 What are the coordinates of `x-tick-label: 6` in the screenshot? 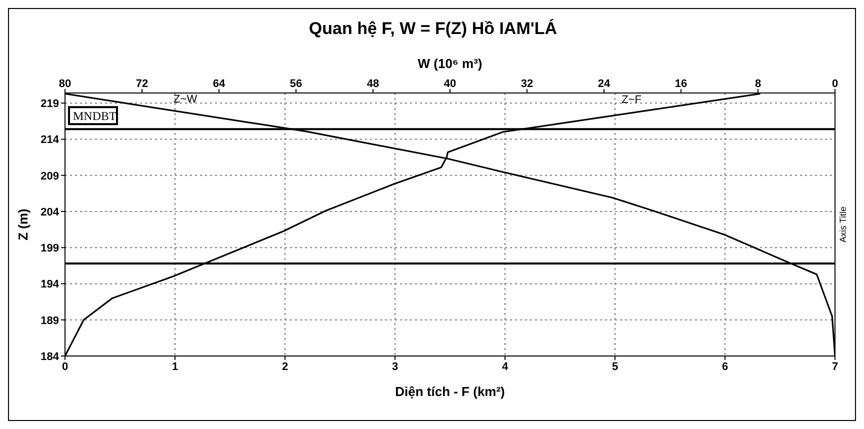 It's located at (725, 366).